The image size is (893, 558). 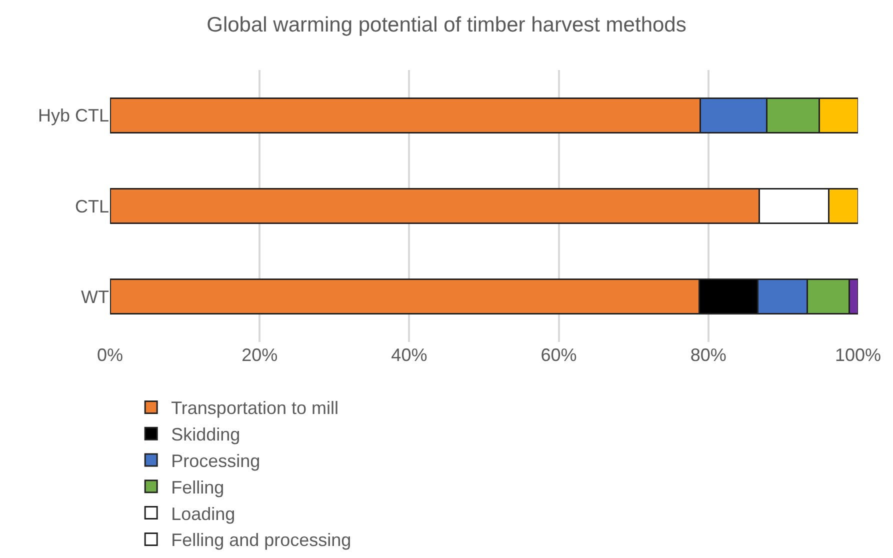 I want to click on x-tick-label: 60%, so click(x=558, y=355).